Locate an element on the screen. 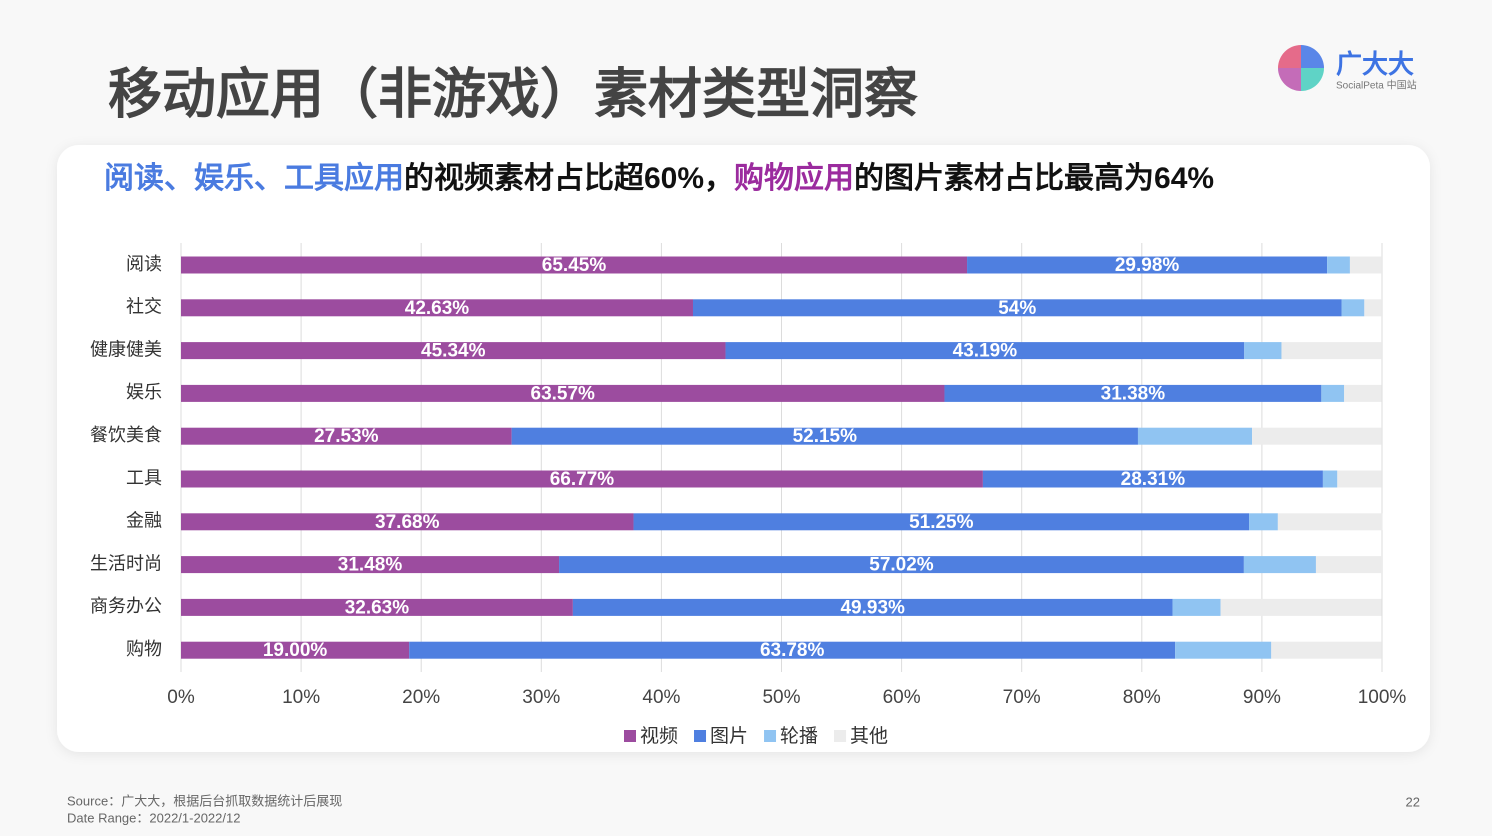 Image resolution: width=1492 pixels, height=836 pixels. value-label: 66.77% is located at coordinates (582, 479).